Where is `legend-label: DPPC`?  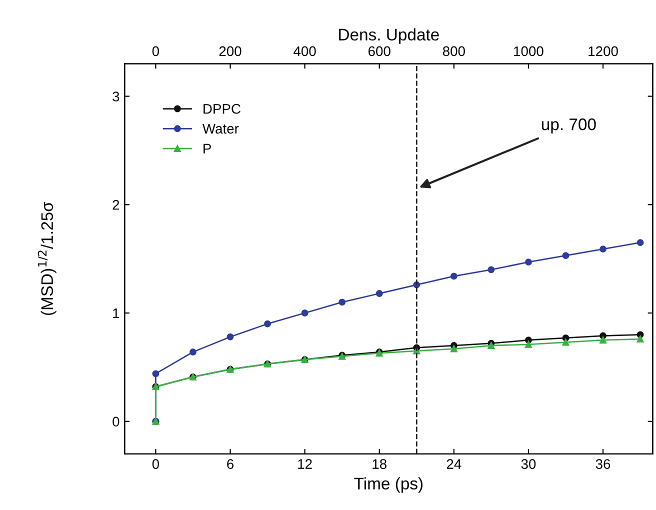 legend-label: DPPC is located at coordinates (222, 109).